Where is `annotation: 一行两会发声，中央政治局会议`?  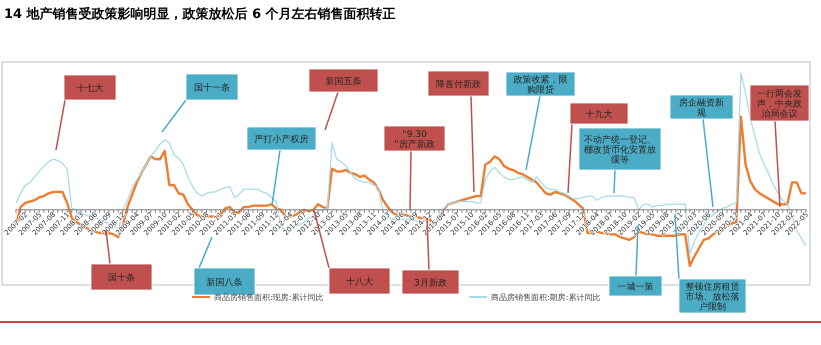
annotation: 一行两会发声，中央政治局会议 is located at coordinates (779, 104).